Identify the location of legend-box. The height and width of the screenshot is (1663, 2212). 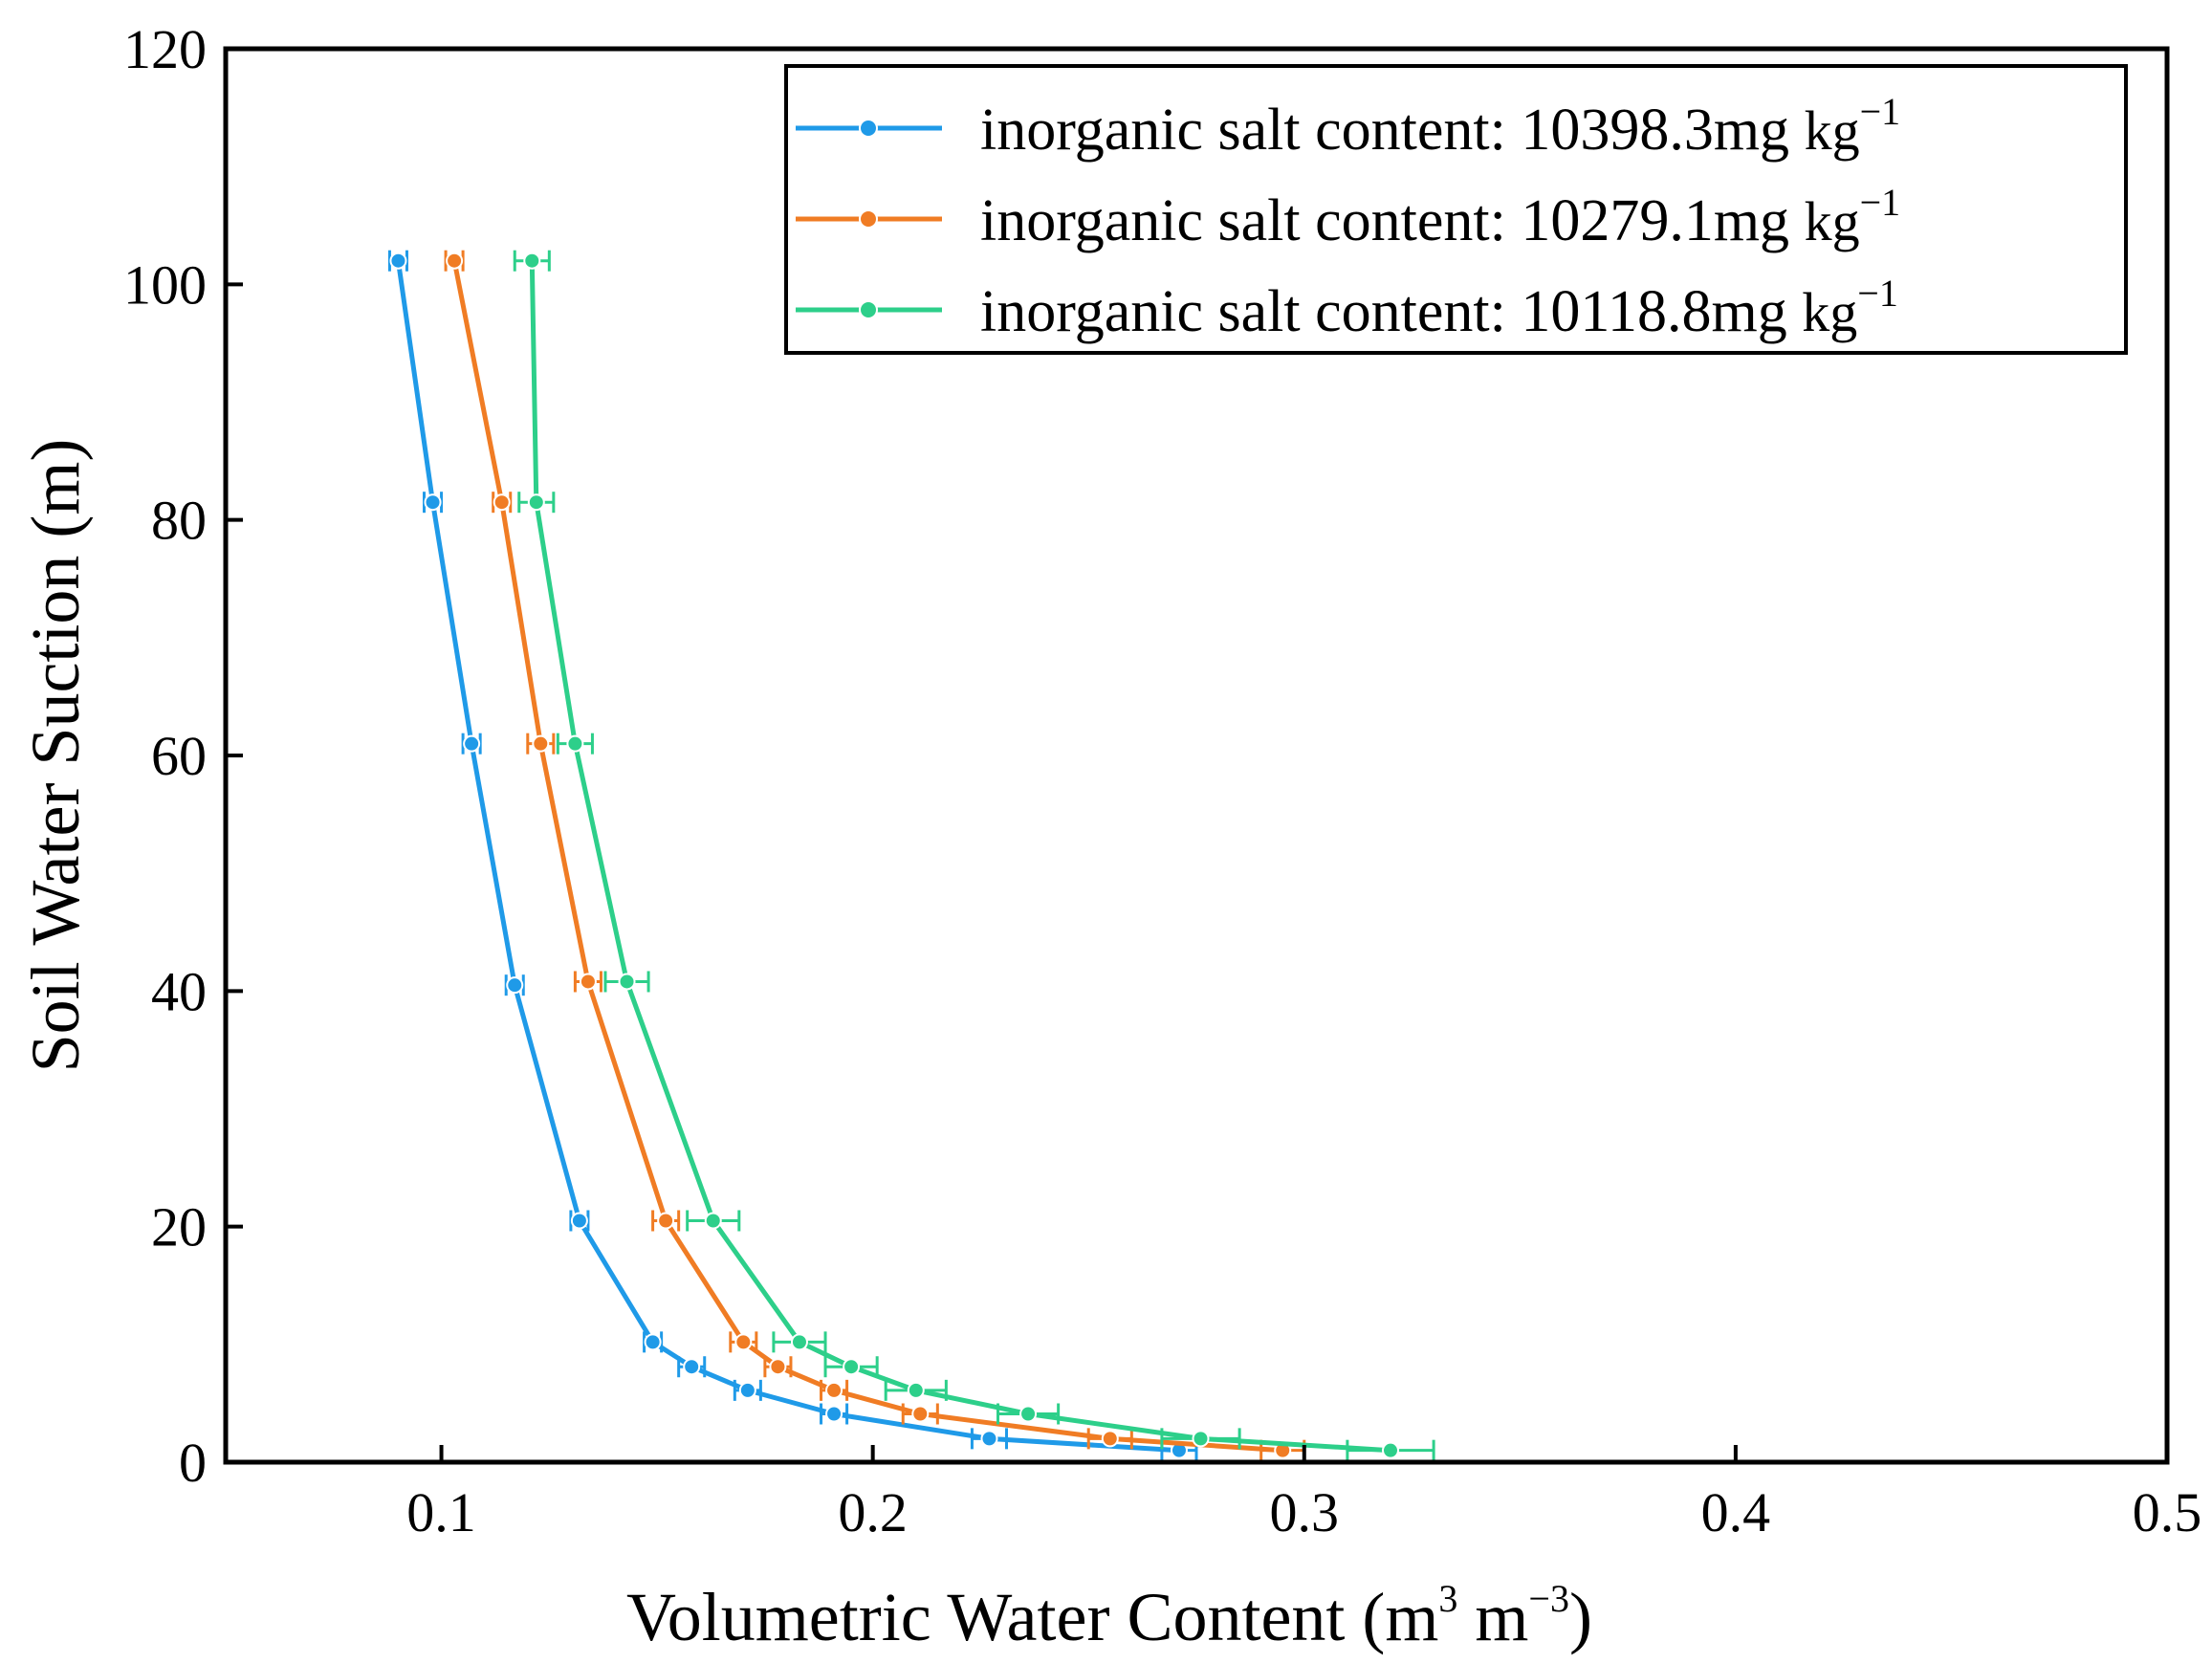
(1456, 209).